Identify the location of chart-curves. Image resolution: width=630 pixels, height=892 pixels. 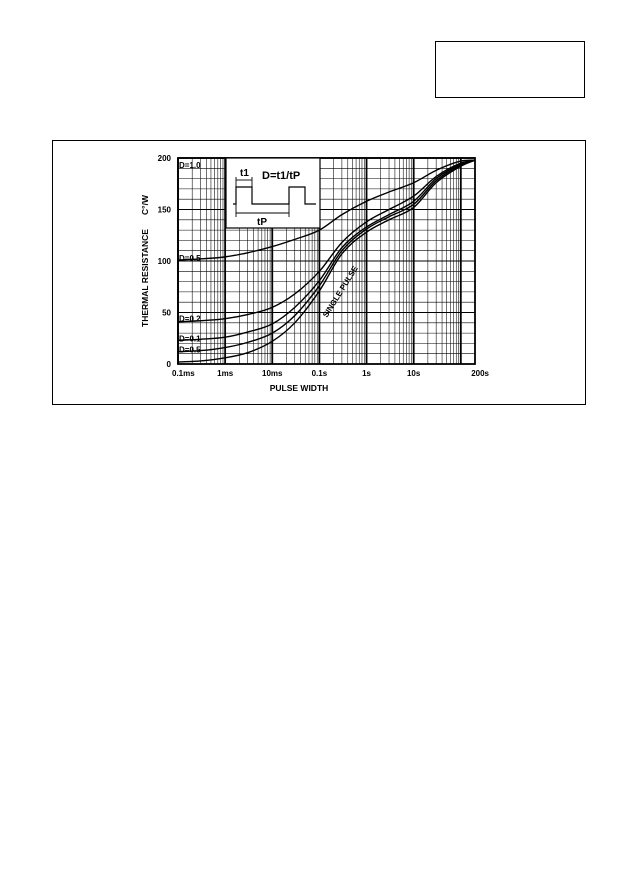
(326, 260).